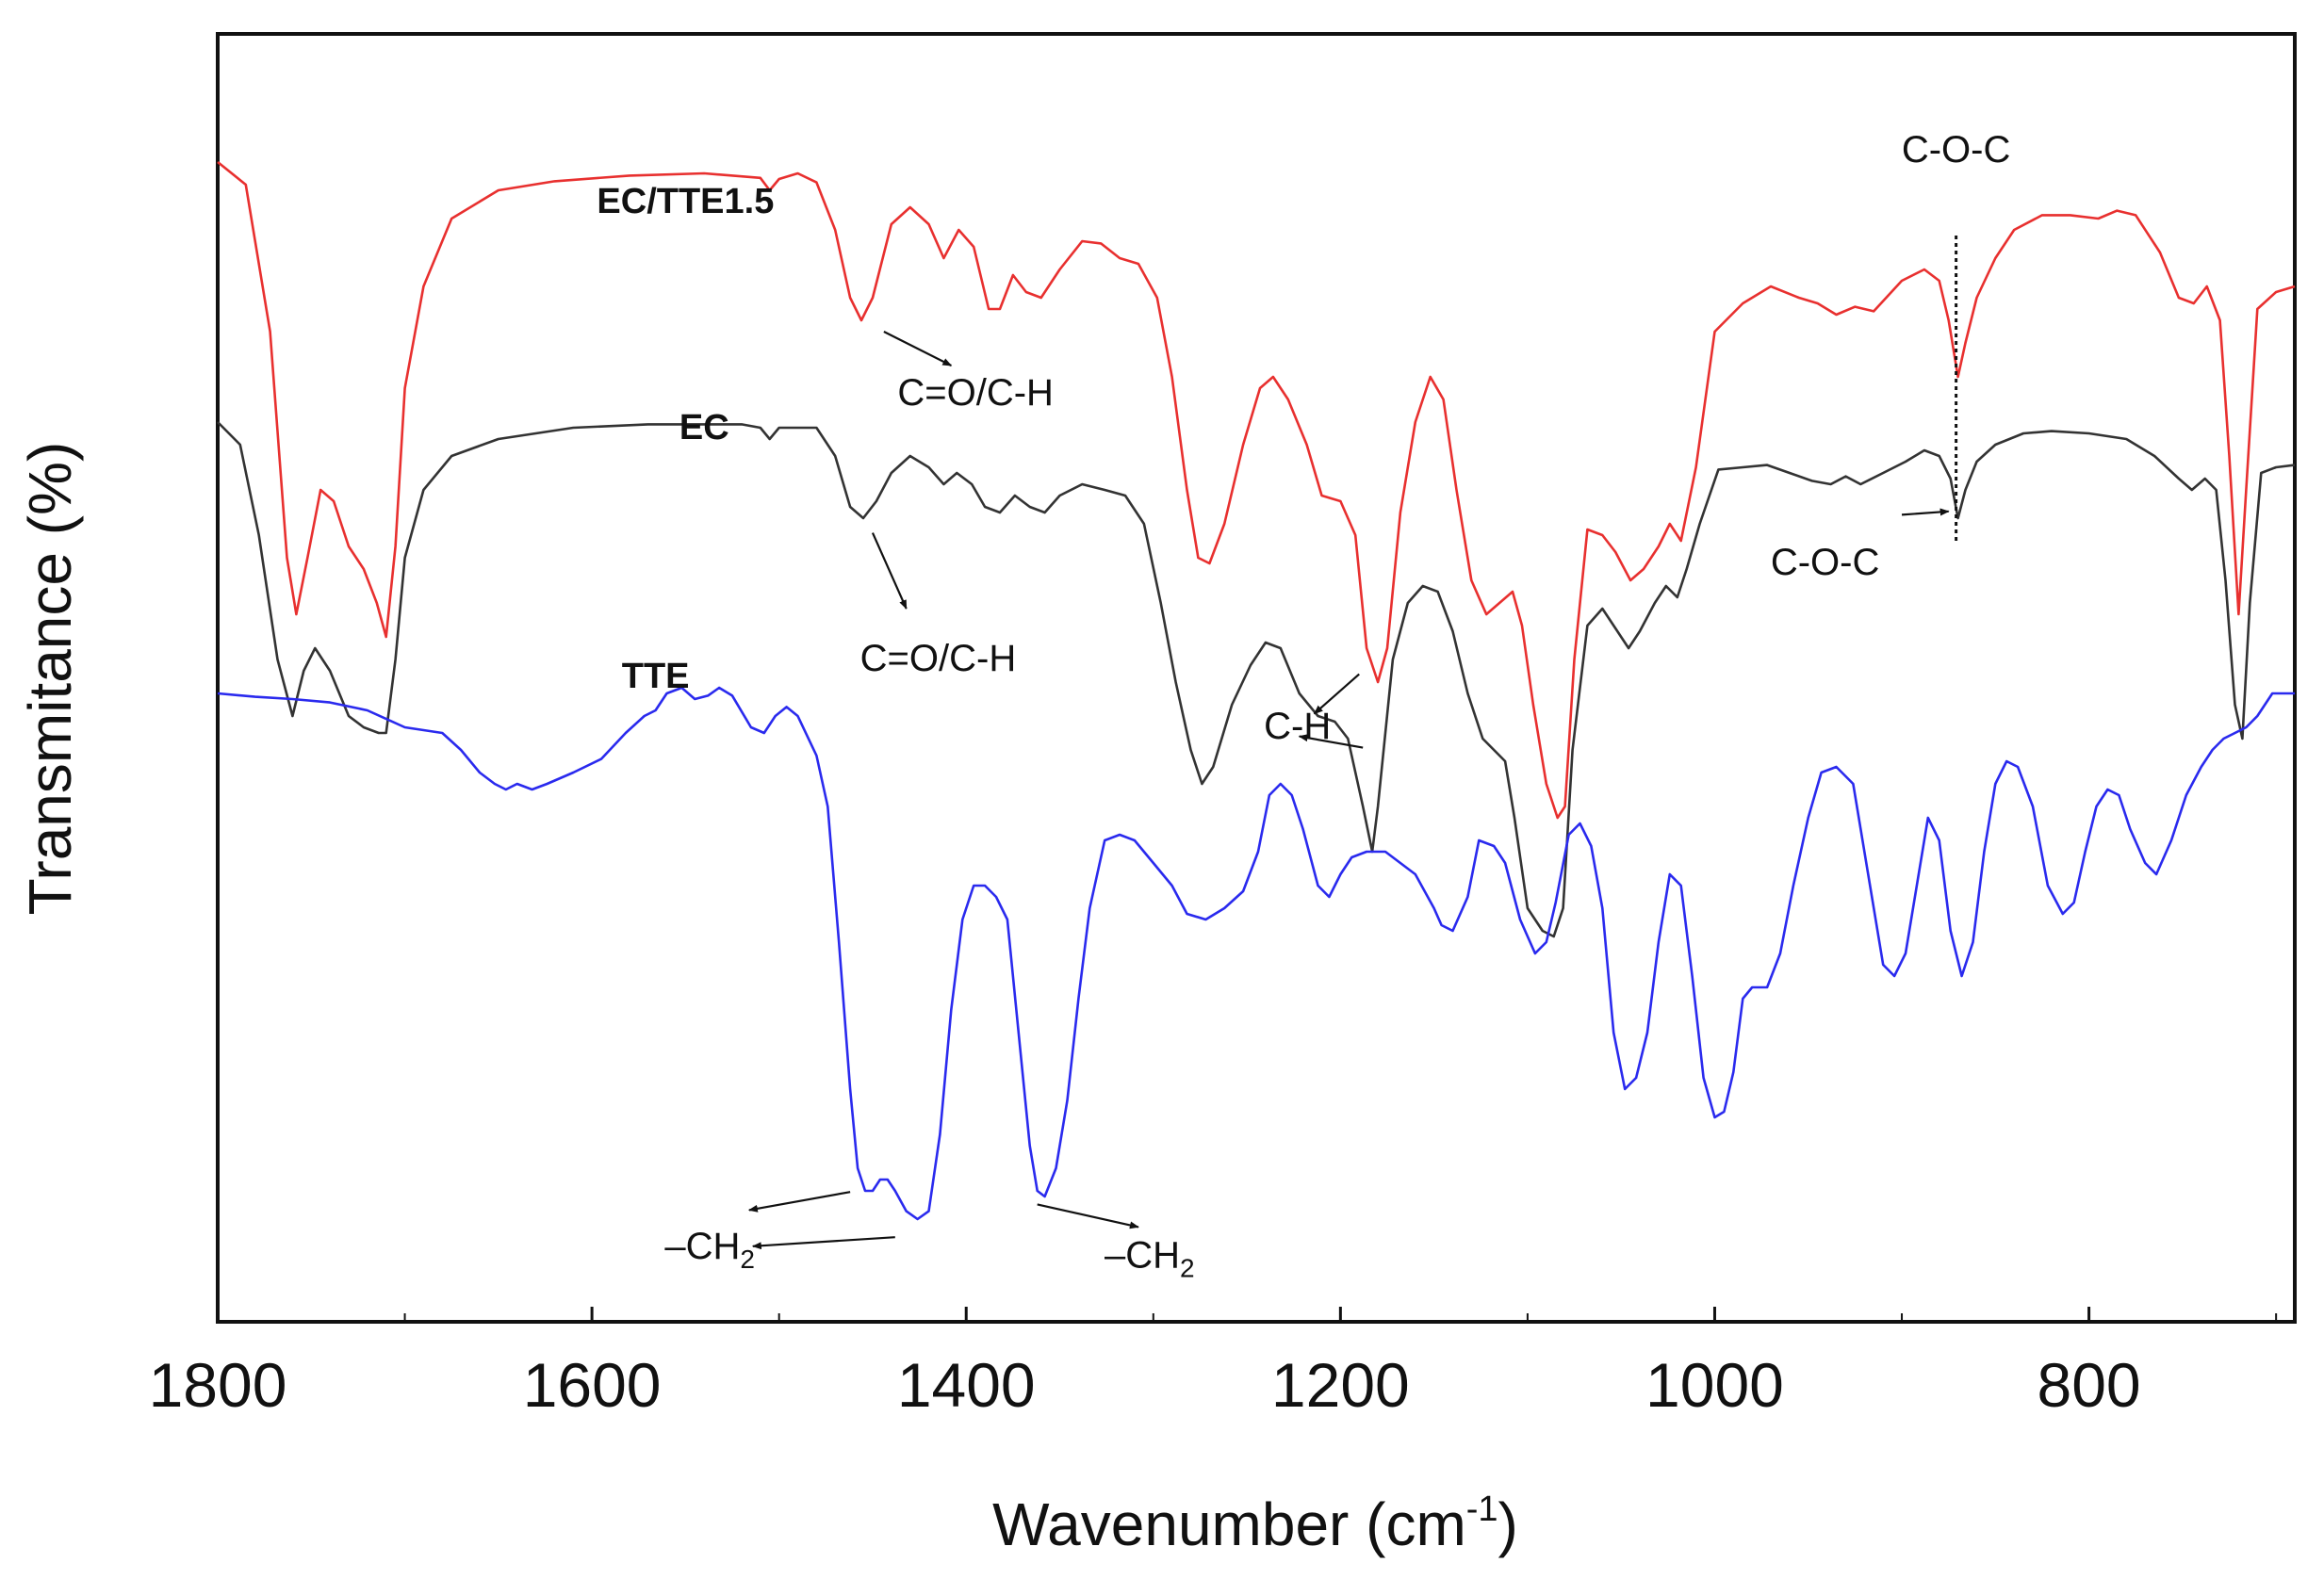  I want to click on x-axis-title: Wavenumber (cm-1), so click(1255, 1524).